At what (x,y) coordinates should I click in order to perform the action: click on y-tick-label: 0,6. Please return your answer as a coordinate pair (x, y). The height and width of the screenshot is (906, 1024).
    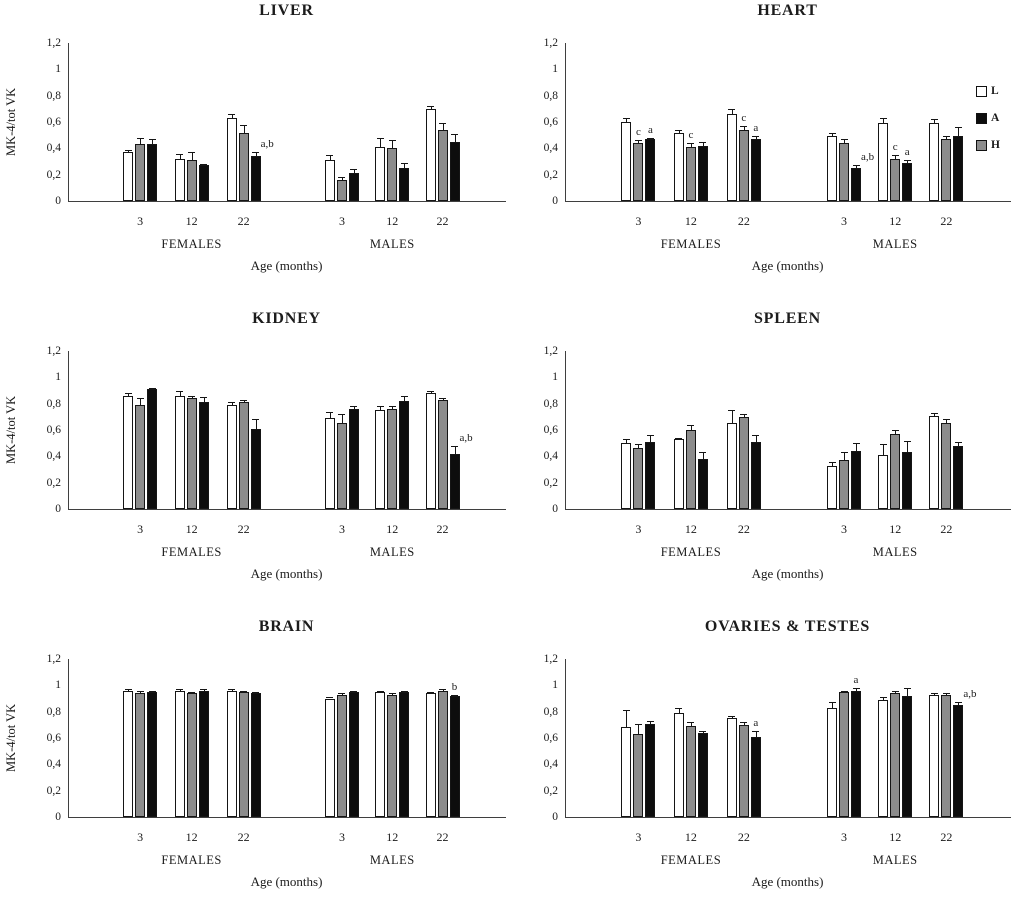
    Looking at the image, I should click on (550, 430).